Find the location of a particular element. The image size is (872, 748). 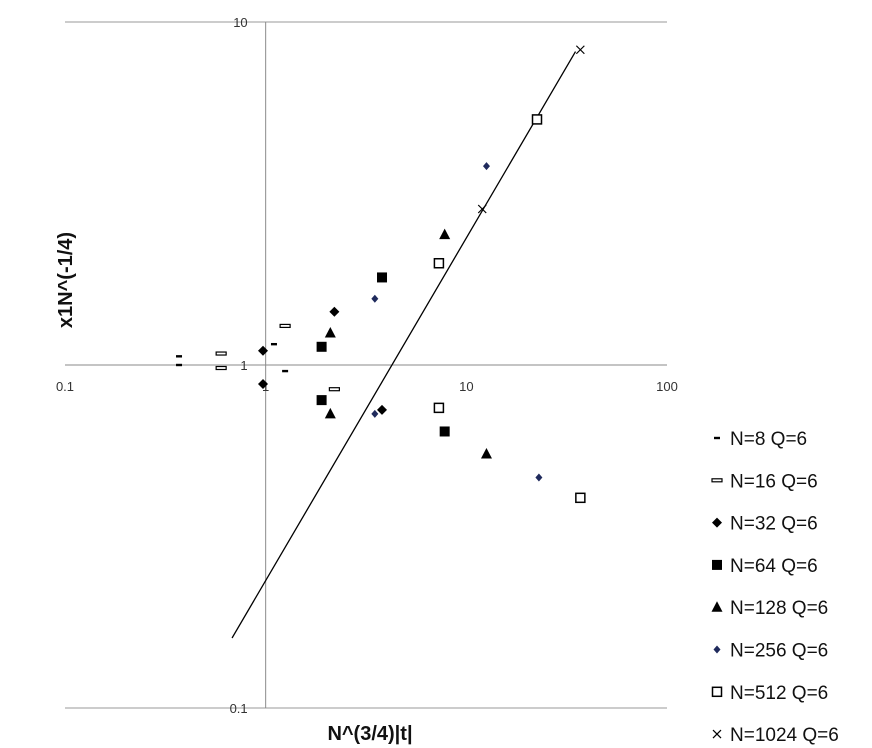

data-point-s0-p1 is located at coordinates (179, 365).